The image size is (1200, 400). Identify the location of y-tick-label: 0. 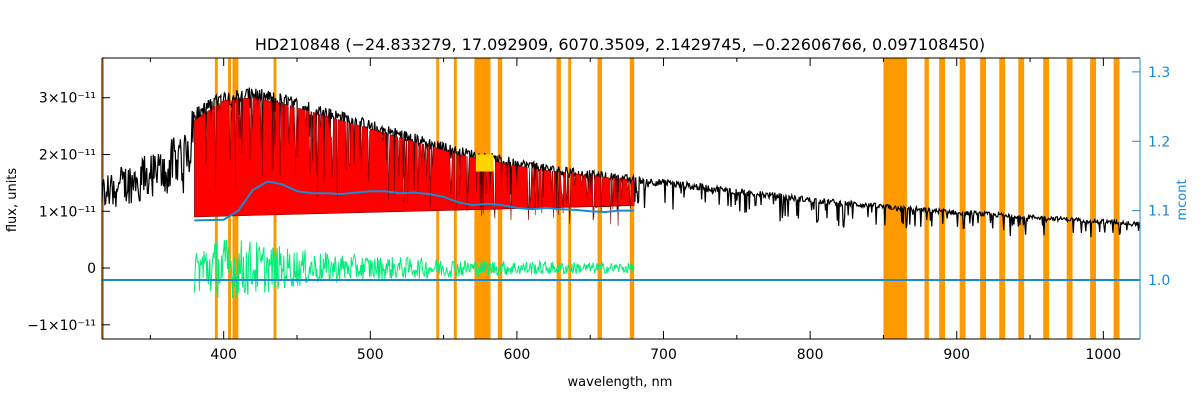
(91, 269).